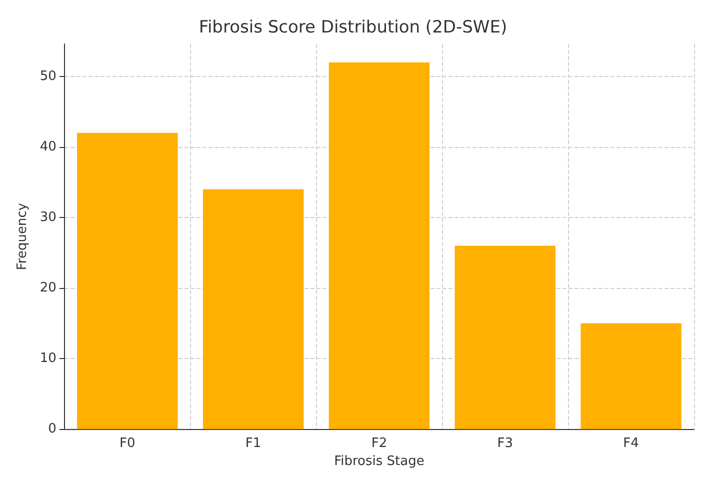 The image size is (707, 481). What do you see at coordinates (253, 444) in the screenshot?
I see `x-tick-label: F1` at bounding box center [253, 444].